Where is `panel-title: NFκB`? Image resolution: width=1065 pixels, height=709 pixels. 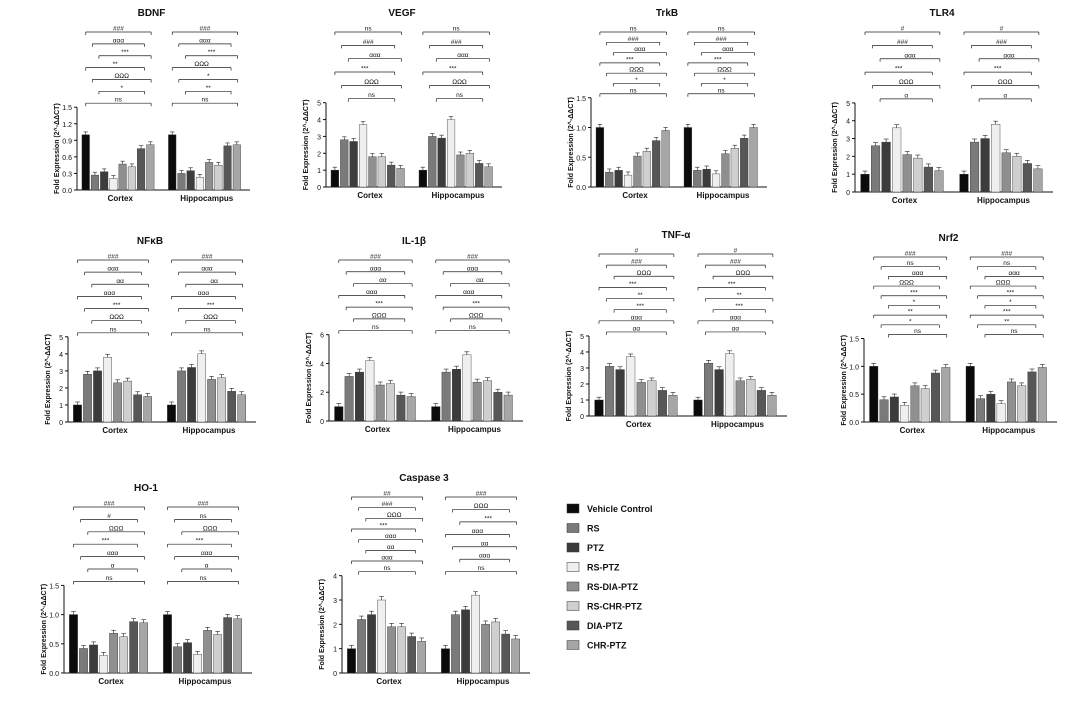
panel-title: NFκB is located at coordinates (150, 241).